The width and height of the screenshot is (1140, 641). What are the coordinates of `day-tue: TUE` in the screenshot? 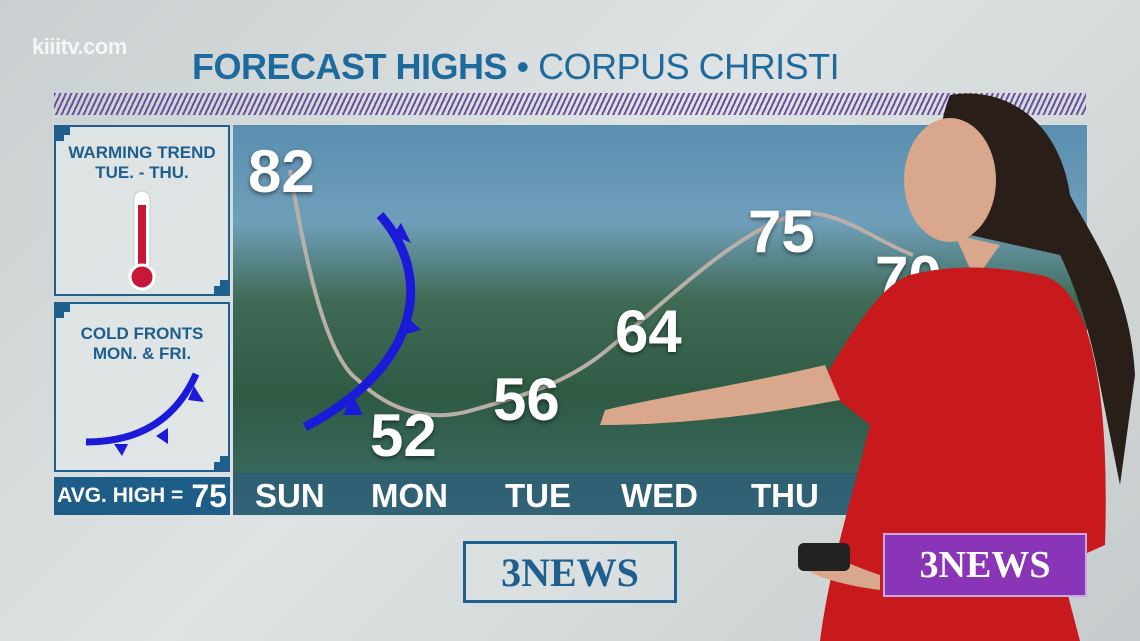 It's located at (538, 495).